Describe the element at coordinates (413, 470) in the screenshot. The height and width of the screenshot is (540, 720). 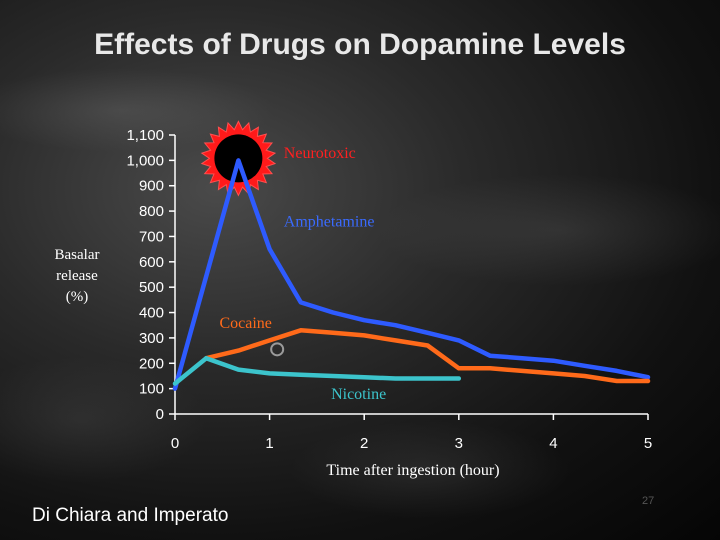
I see `x-axis-label: Time after ingestion (hour)` at that location.